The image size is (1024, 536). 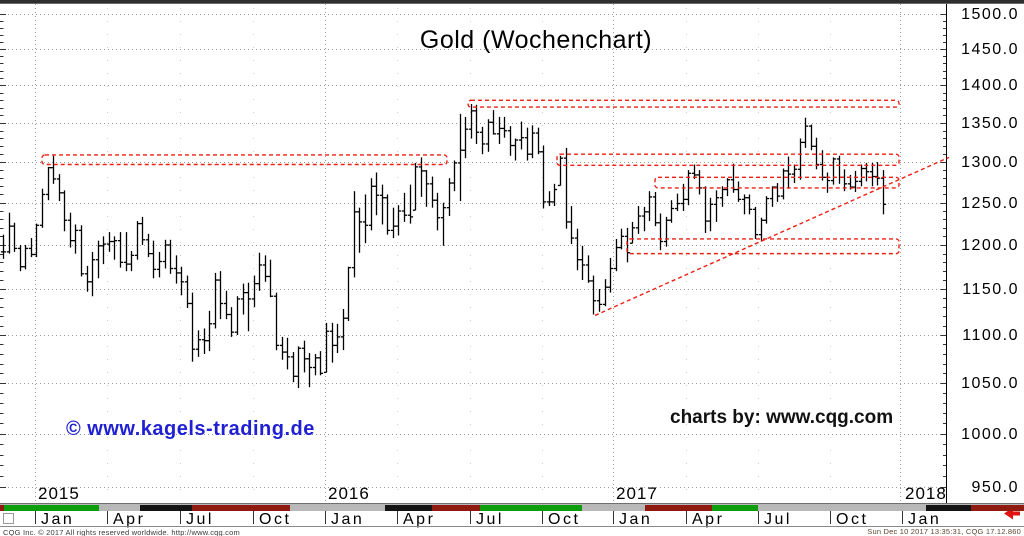 What do you see at coordinates (990, 123) in the screenshot?
I see `price-tick-label: 1350.0` at bounding box center [990, 123].